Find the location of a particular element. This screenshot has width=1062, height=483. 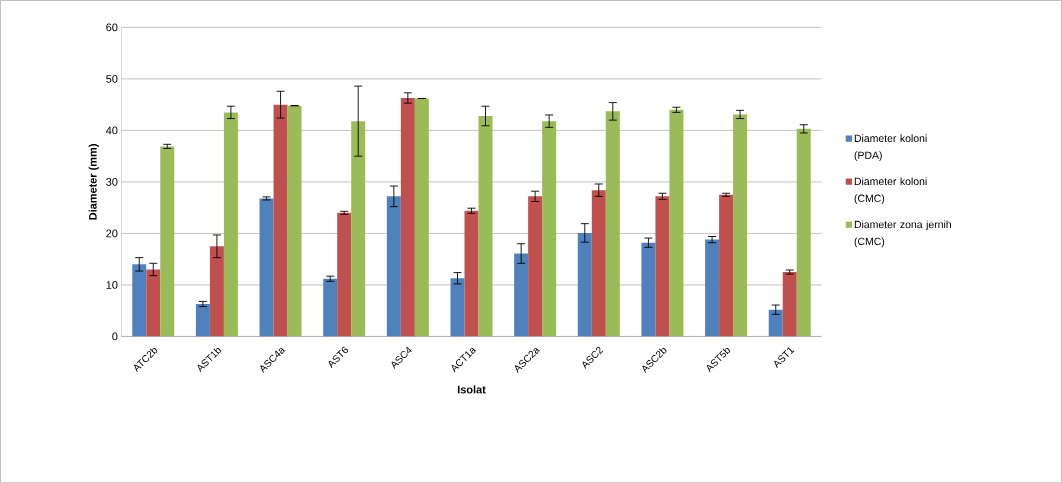

legend-label: Diameter zona jernih (CMC) is located at coordinates (902, 234).